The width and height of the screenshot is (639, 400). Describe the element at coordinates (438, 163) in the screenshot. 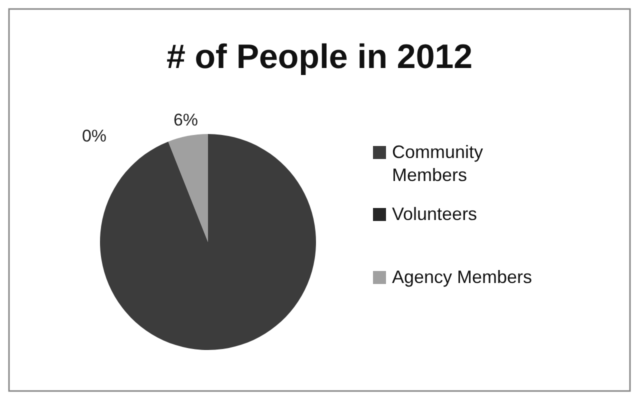

I see `legend-label: Community Members` at that location.